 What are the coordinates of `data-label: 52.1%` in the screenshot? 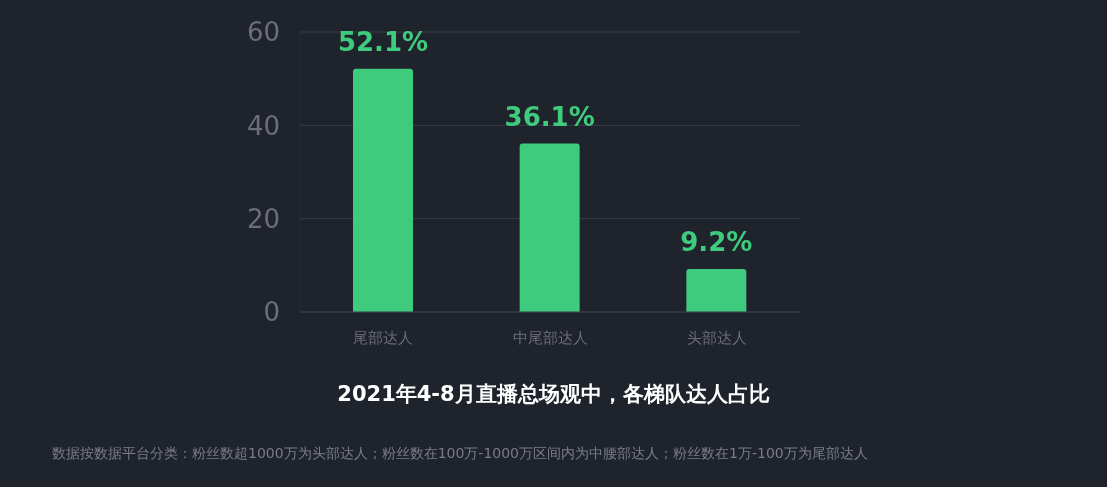 It's located at (383, 41).